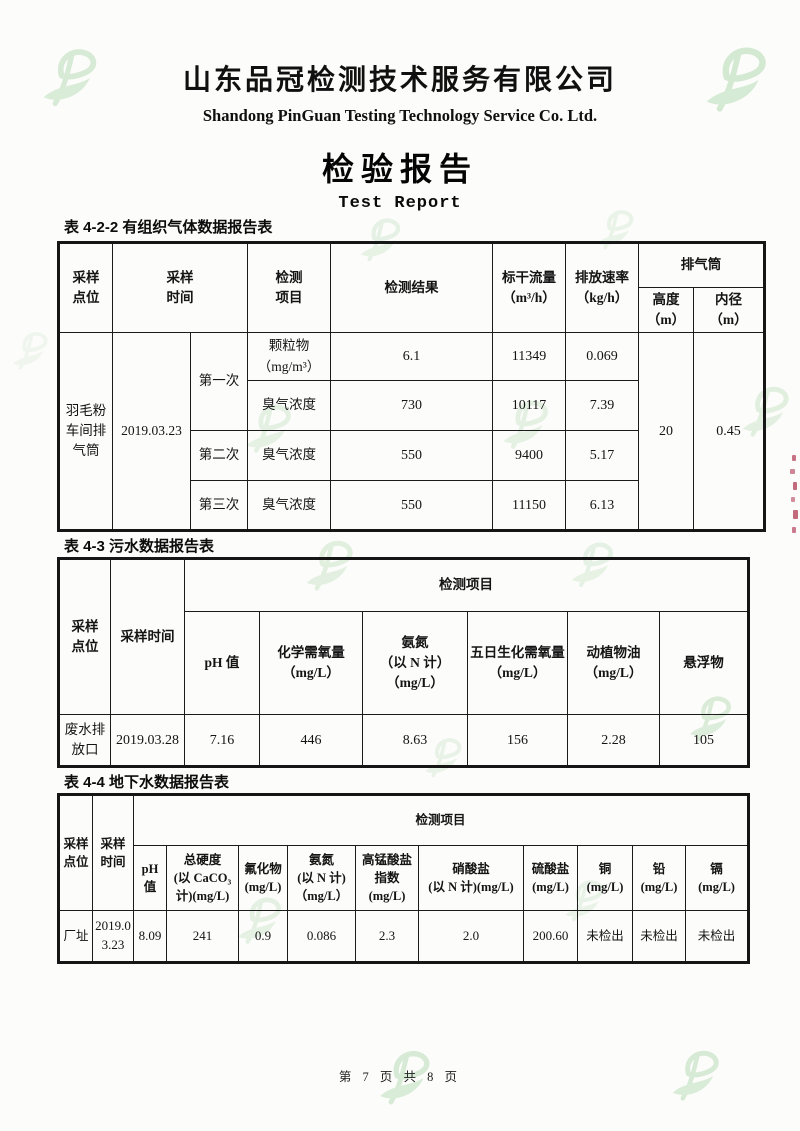 The width and height of the screenshot is (800, 1131). What do you see at coordinates (602, 356) in the screenshot?
I see `cell-rate: 0.069` at bounding box center [602, 356].